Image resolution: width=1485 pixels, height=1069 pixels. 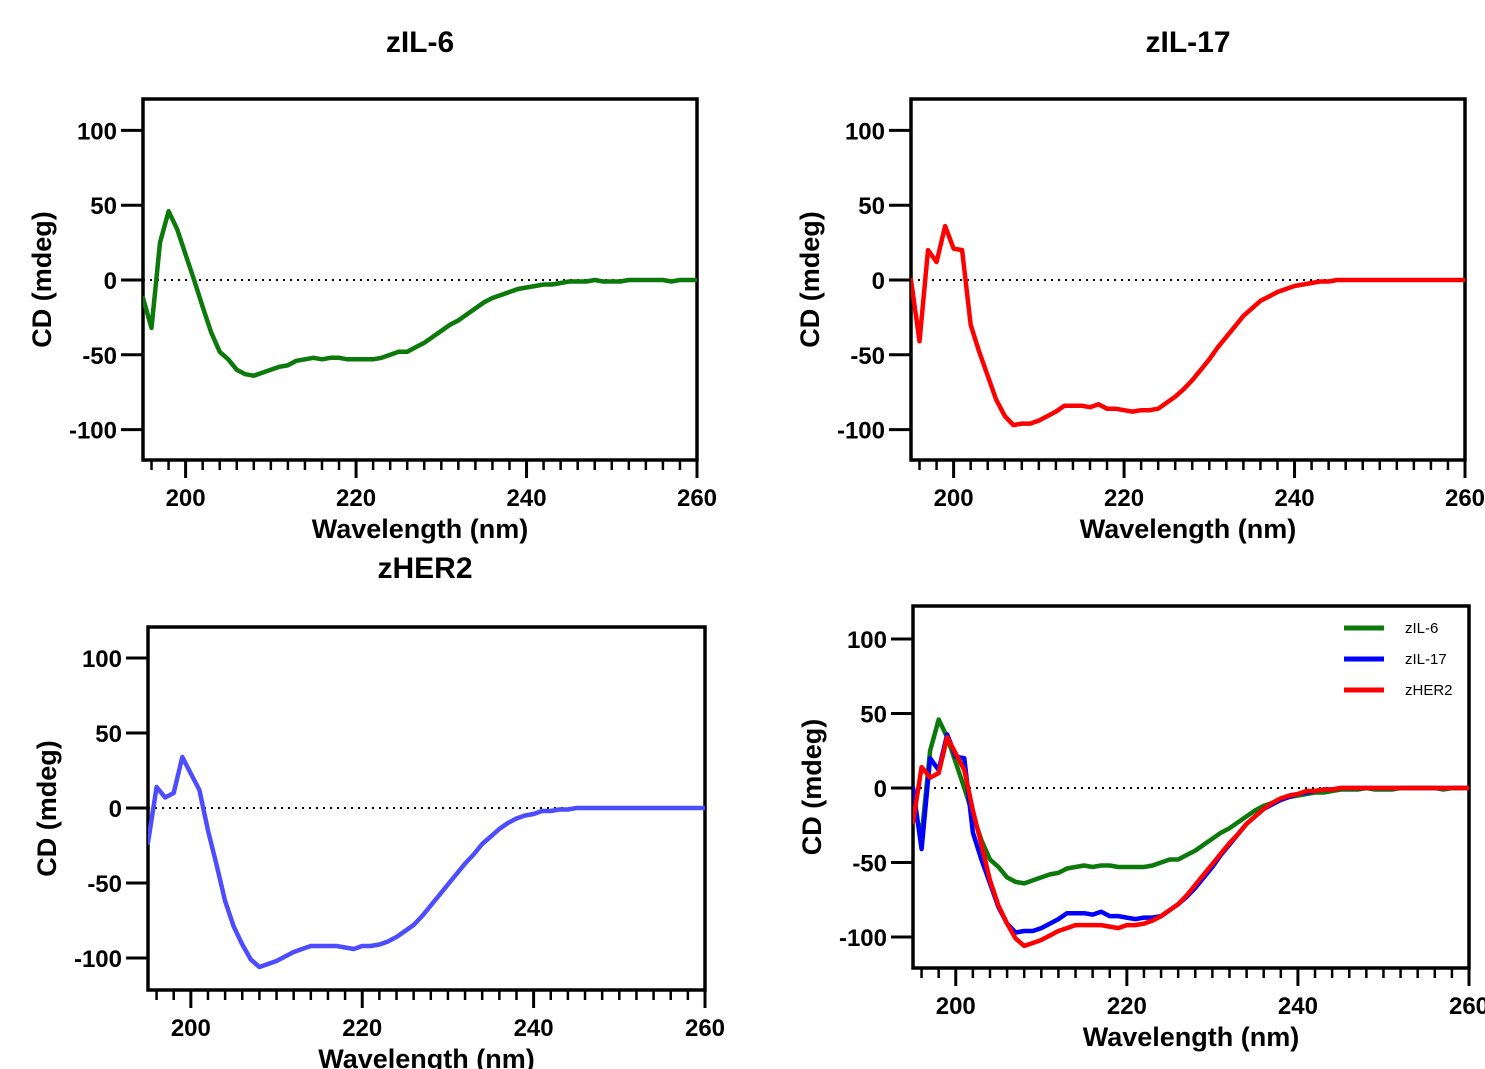 What do you see at coordinates (420, 42) in the screenshot?
I see `chart-title: zIL-6` at bounding box center [420, 42].